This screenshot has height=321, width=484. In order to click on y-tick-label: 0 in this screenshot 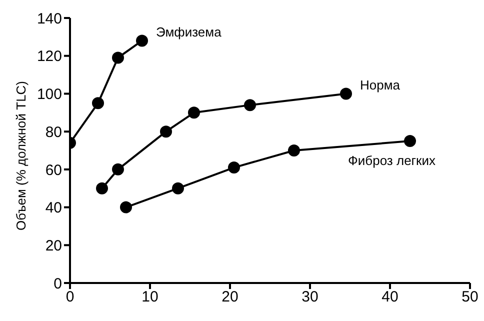, I will do `click(58, 283)`.